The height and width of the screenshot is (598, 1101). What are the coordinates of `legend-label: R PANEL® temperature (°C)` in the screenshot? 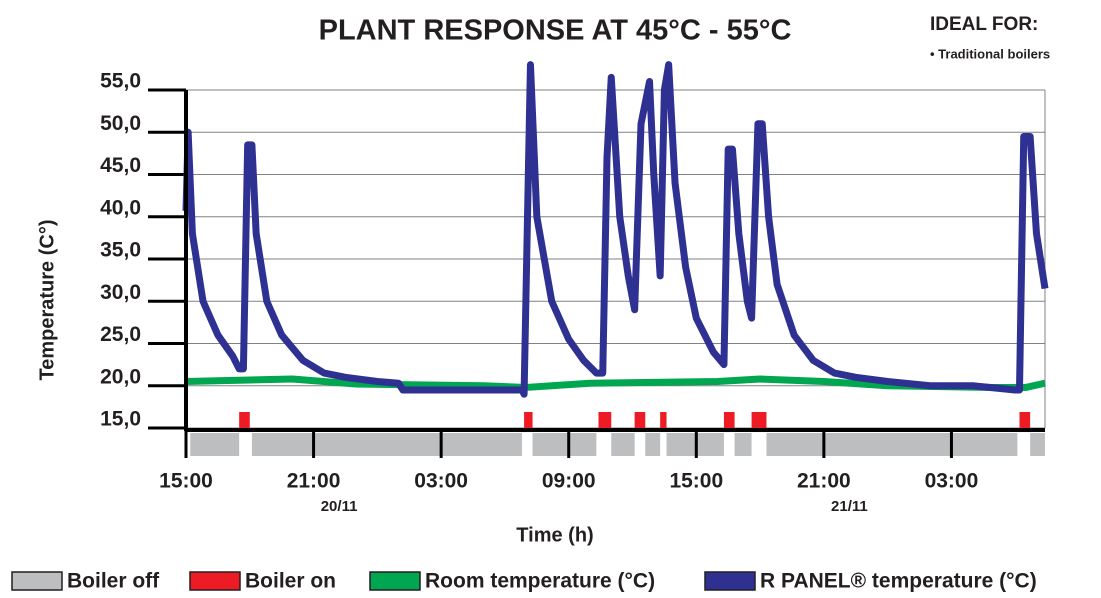 It's located at (898, 581).